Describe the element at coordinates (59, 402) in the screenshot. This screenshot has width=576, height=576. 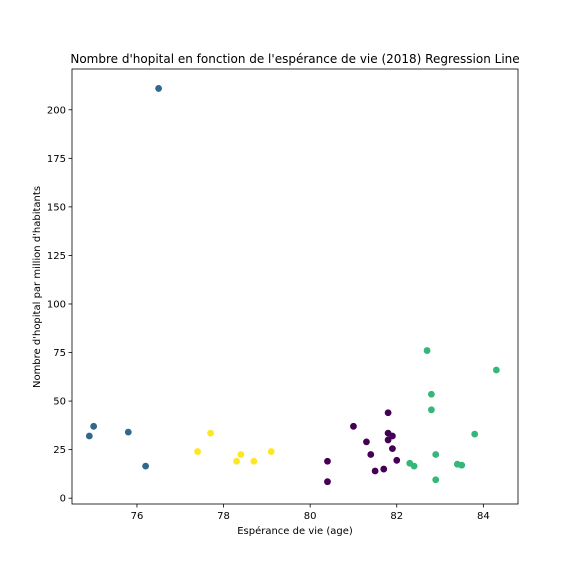
I see `y-tick-label: 50` at that location.